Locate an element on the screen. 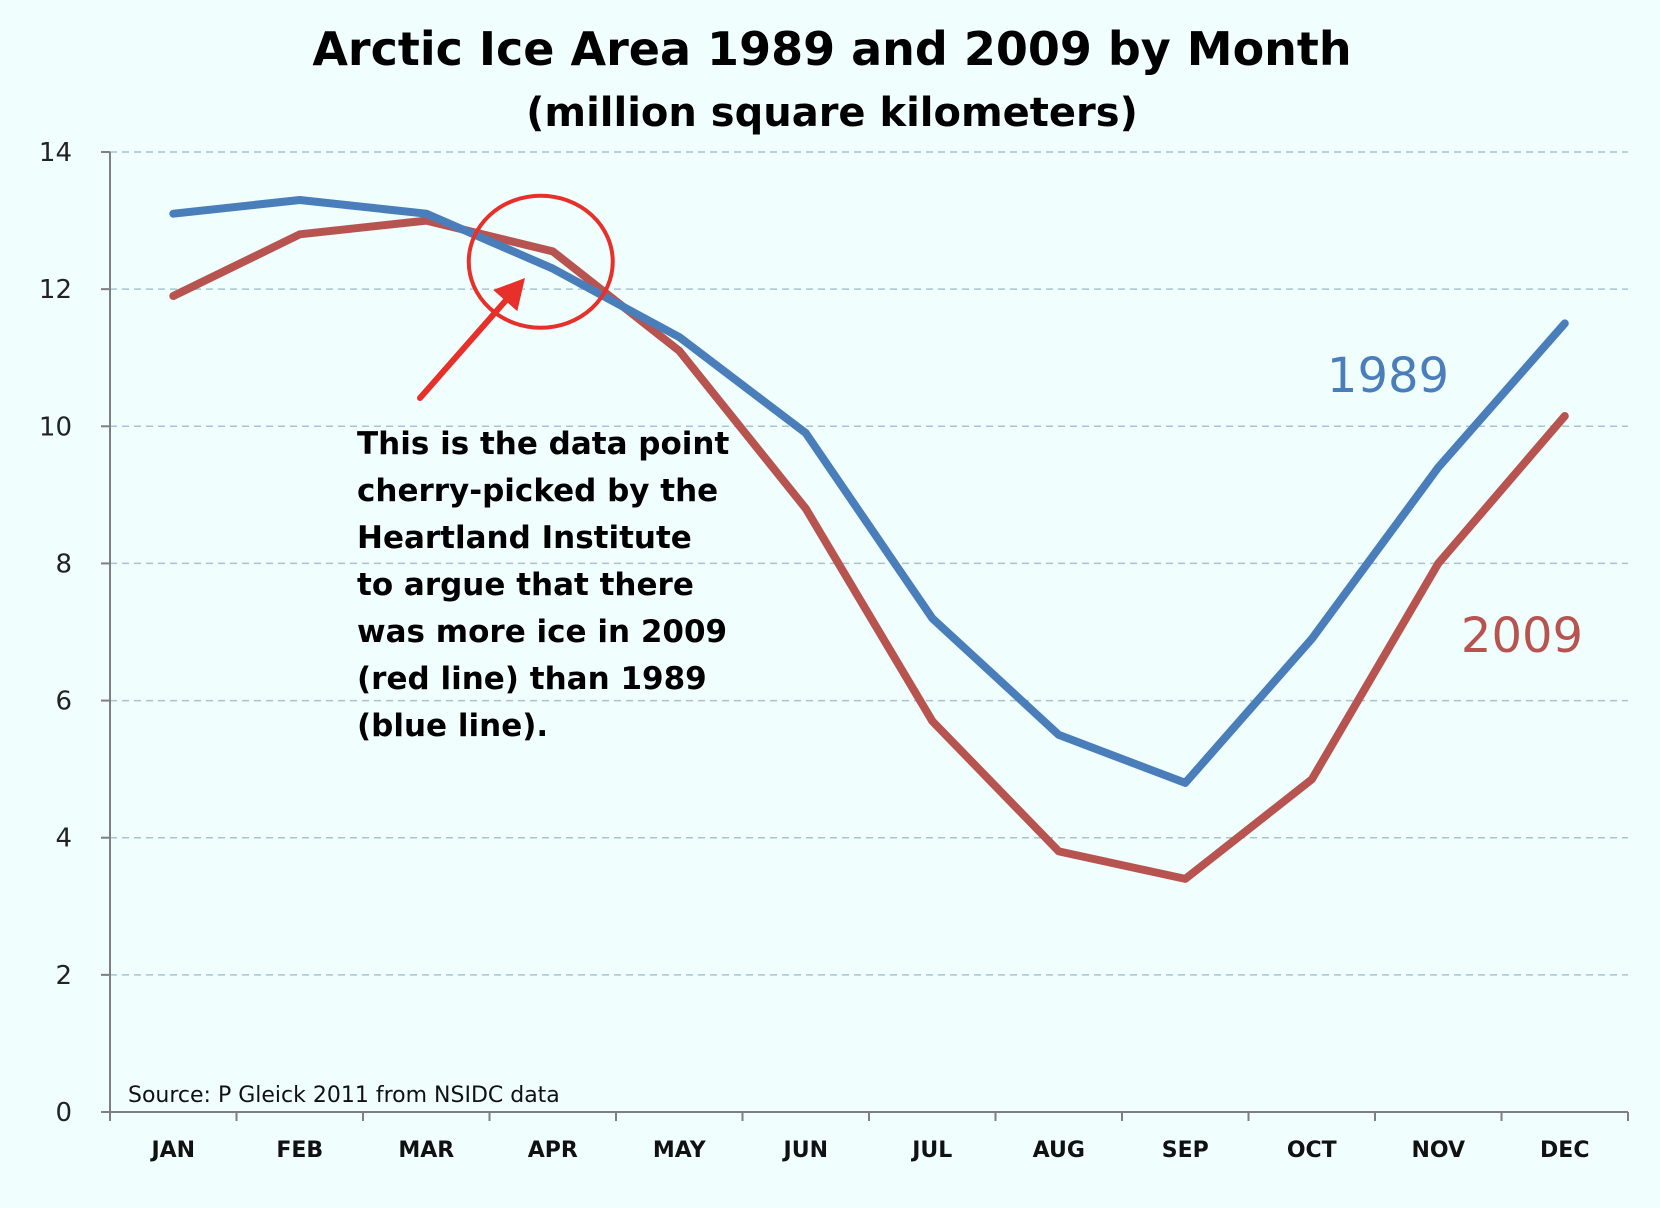  y-tick-label: 12 is located at coordinates (55, 290).